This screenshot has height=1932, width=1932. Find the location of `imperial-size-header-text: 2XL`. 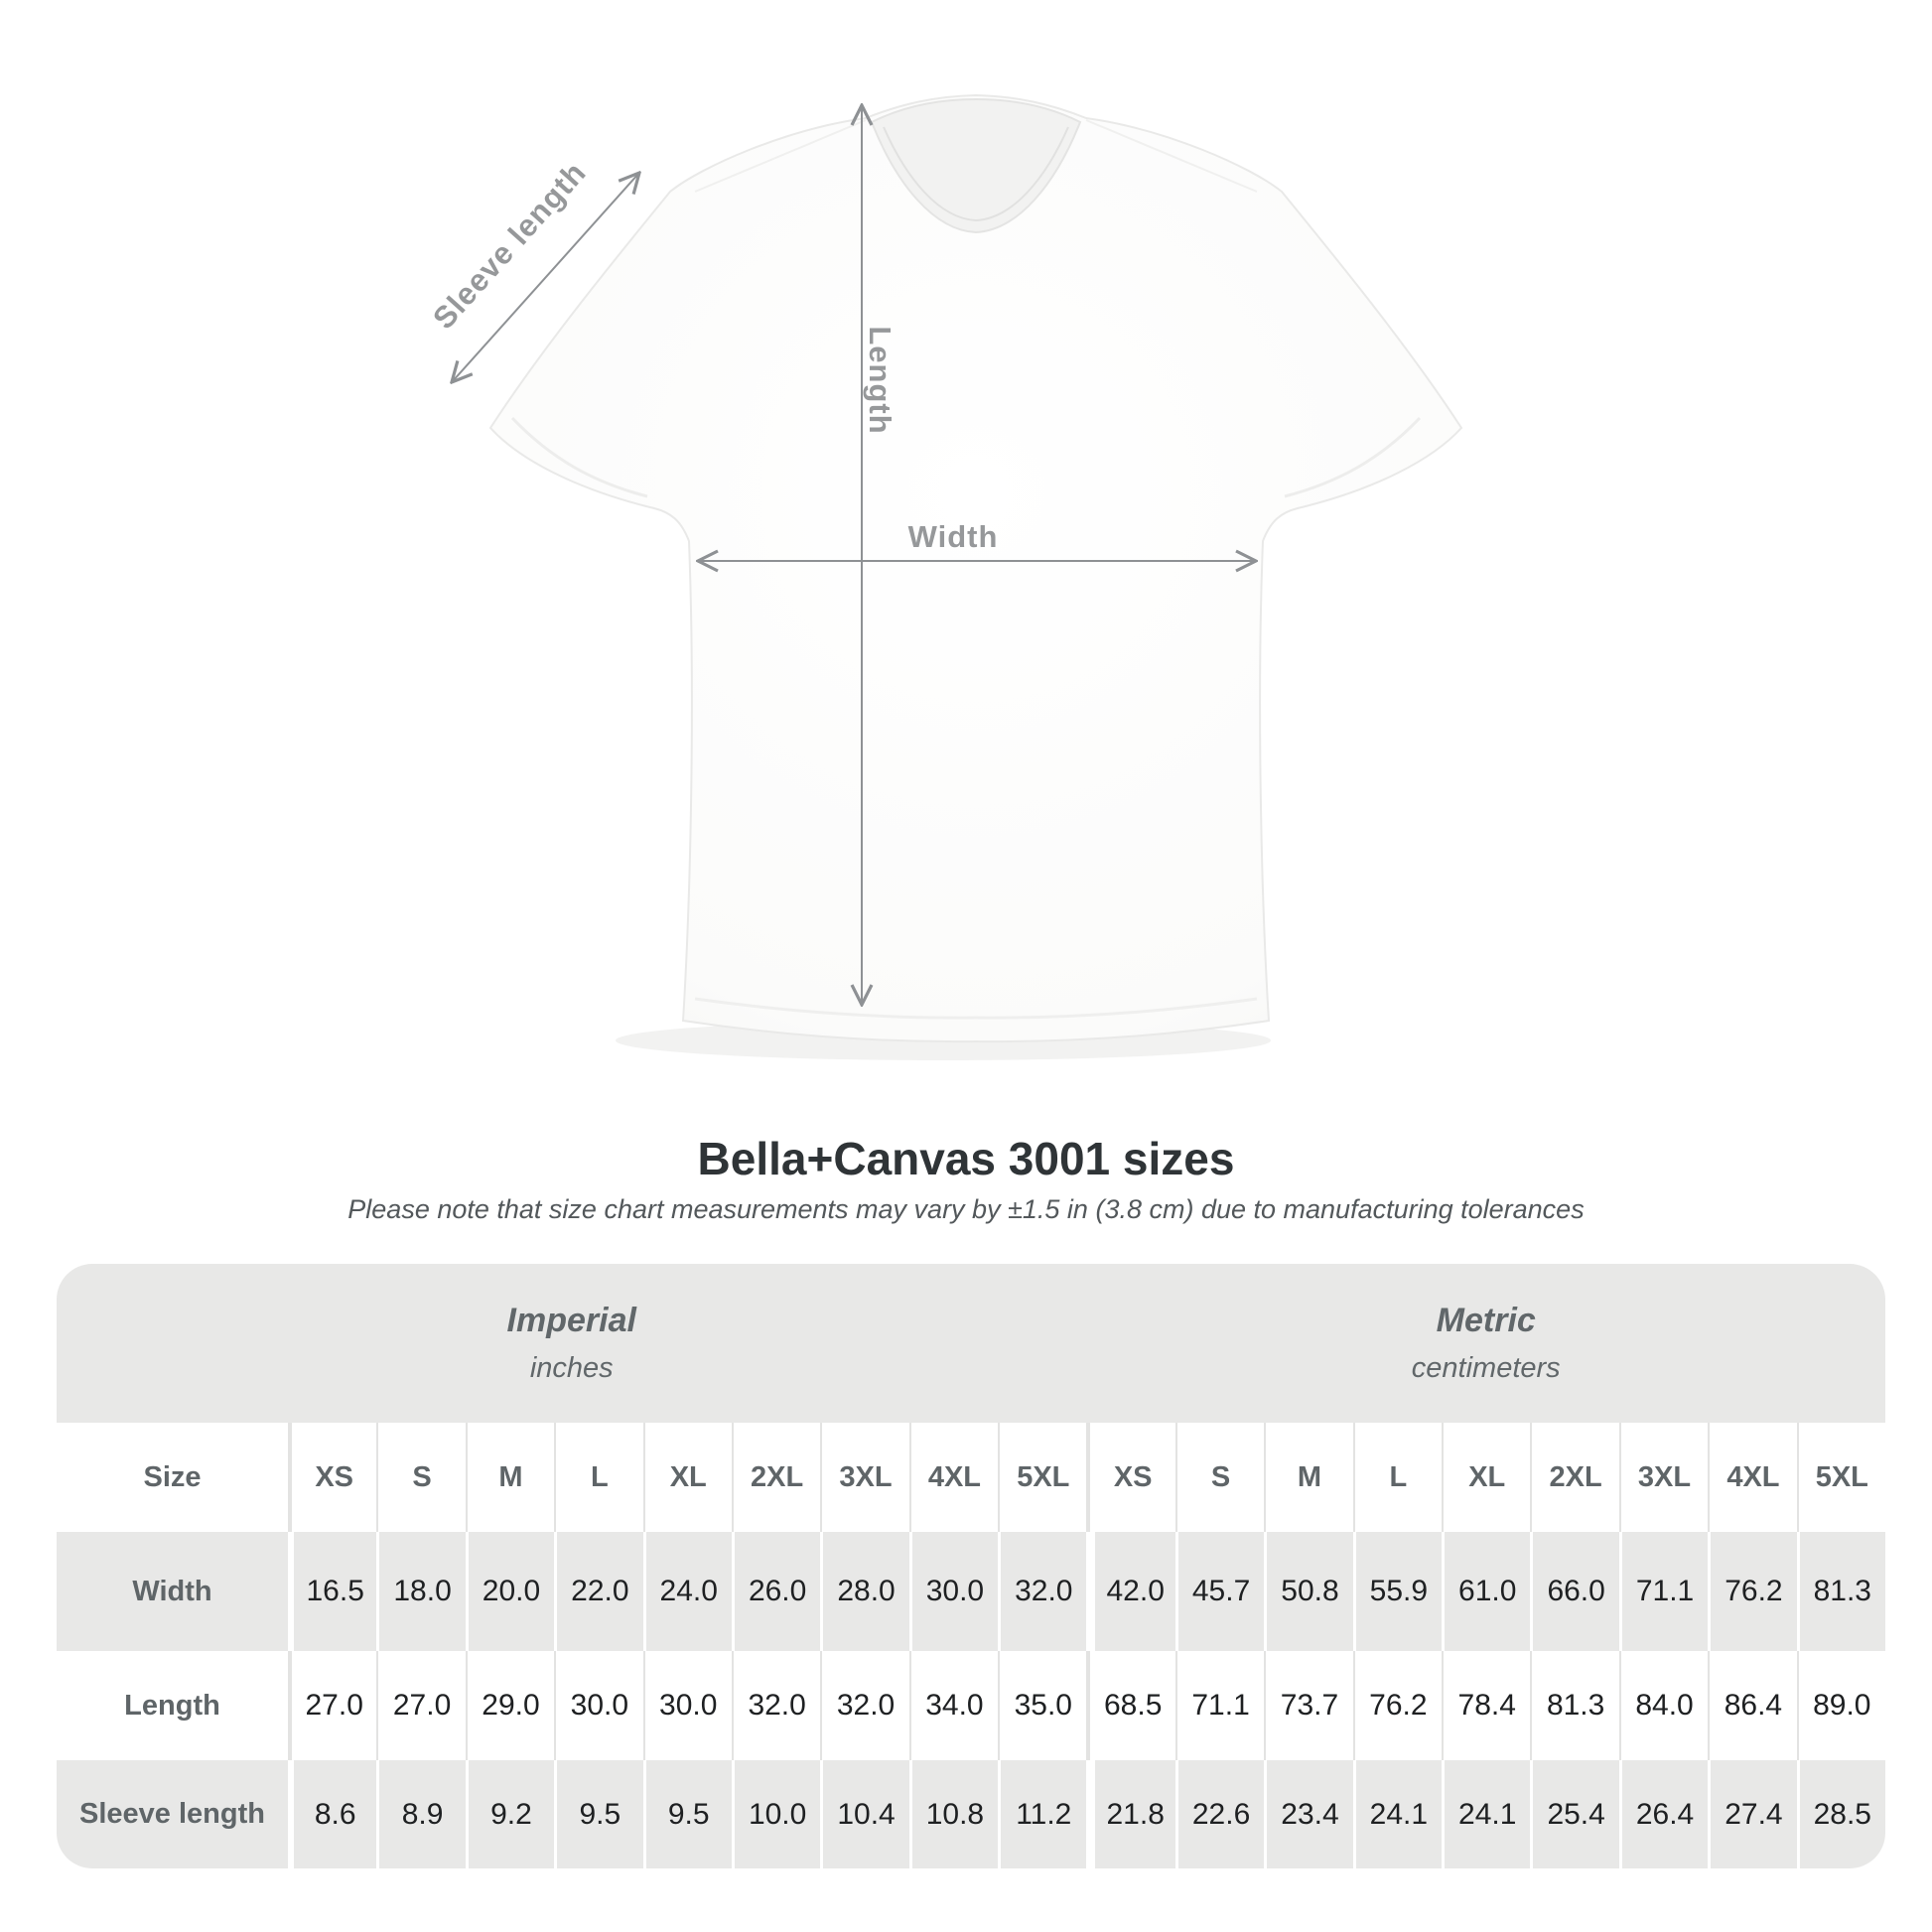

imperial-size-header-text: 2XL is located at coordinates (777, 1477).